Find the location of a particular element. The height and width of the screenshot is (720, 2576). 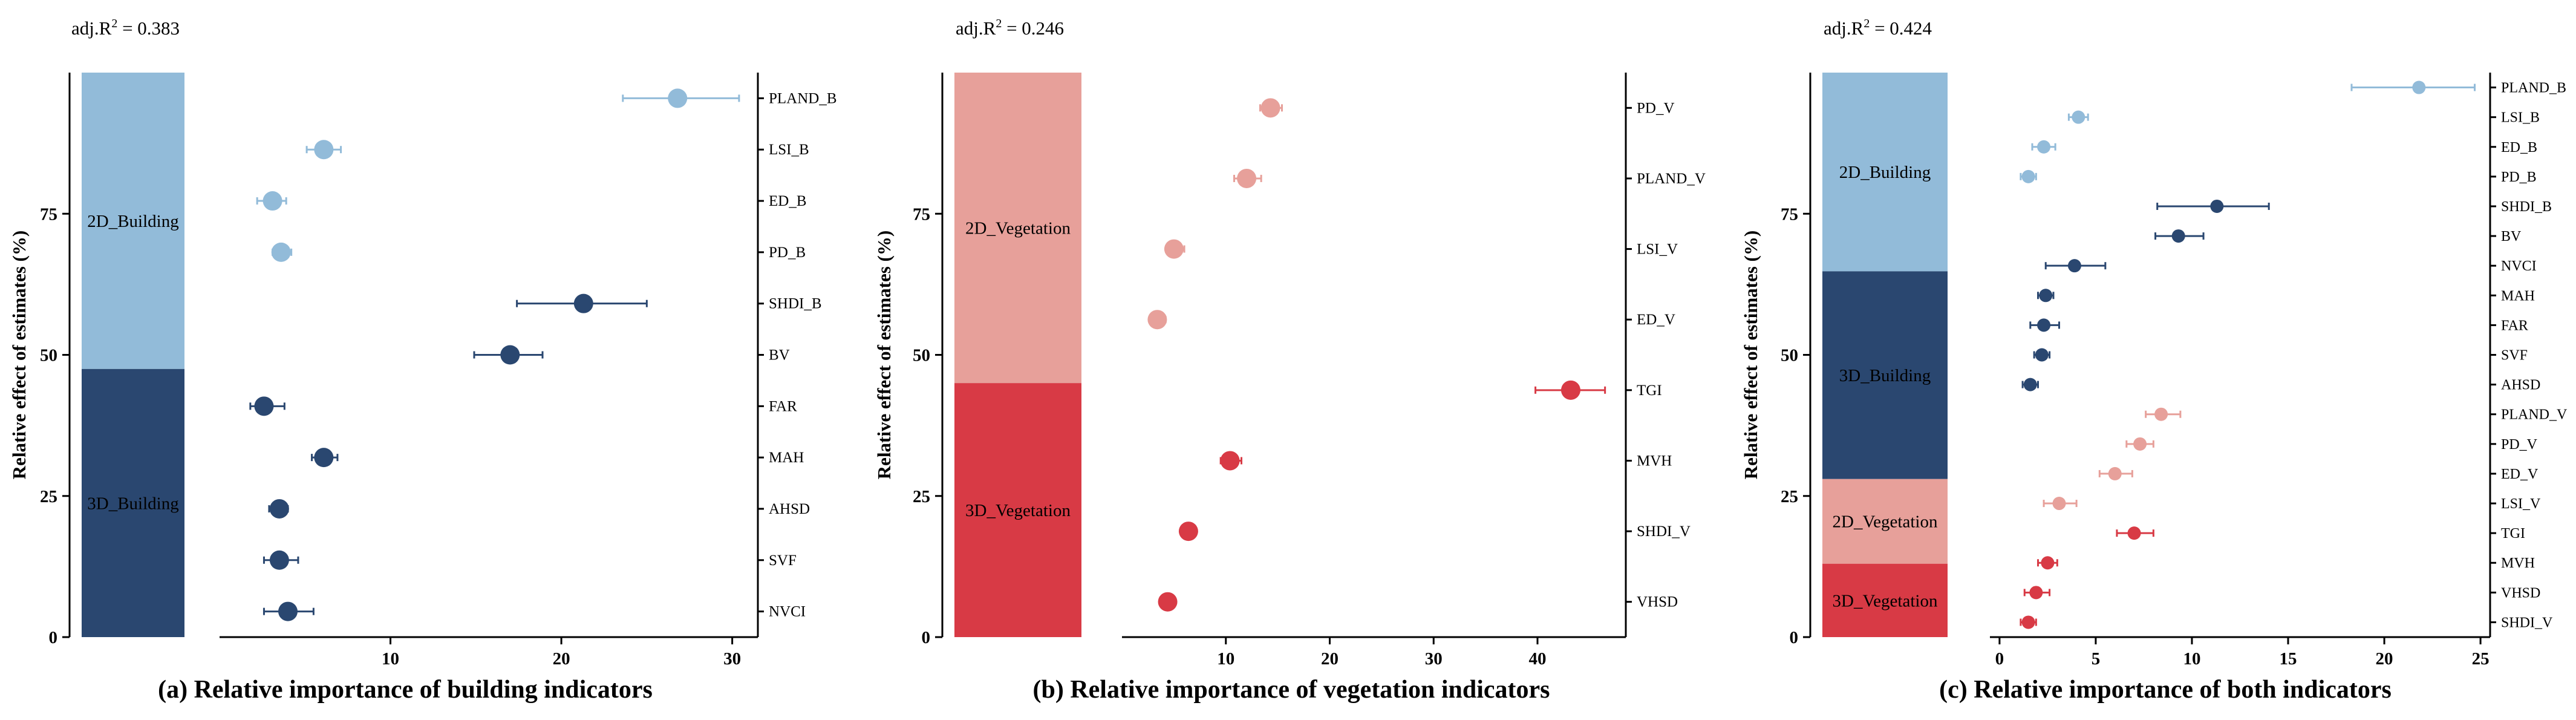

adj-r2-label: adj.R2 = 0.424 is located at coordinates (1878, 28).